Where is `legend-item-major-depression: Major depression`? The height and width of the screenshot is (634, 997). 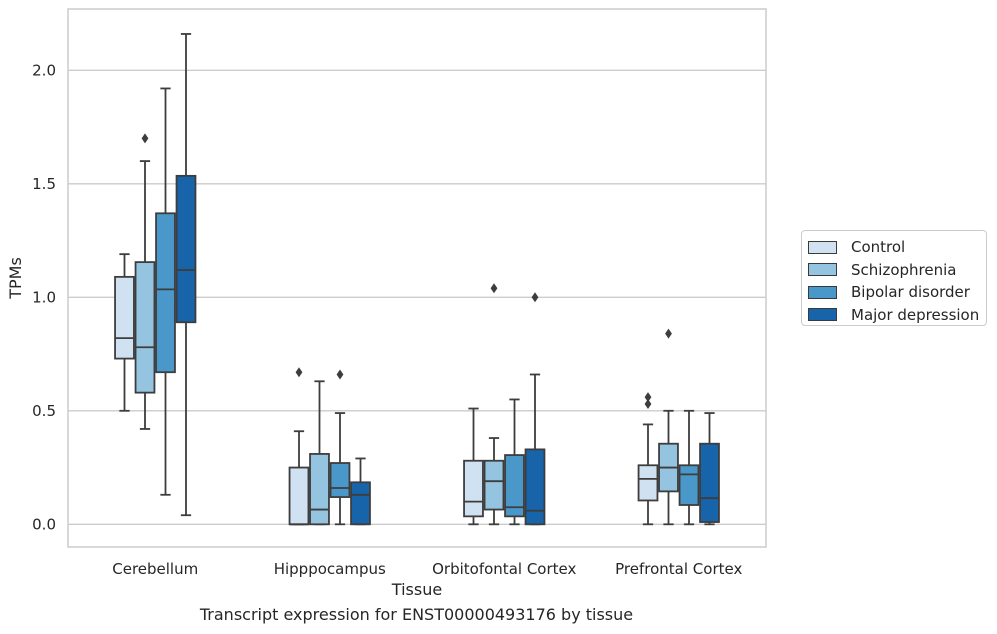 legend-item-major-depression: Major depression is located at coordinates (897, 315).